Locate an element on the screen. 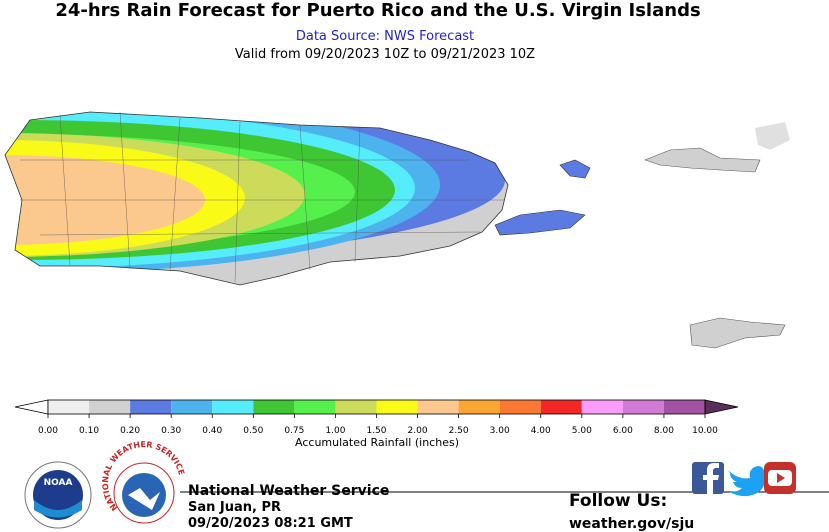  noaa-logo: NOAA is located at coordinates (58, 495).